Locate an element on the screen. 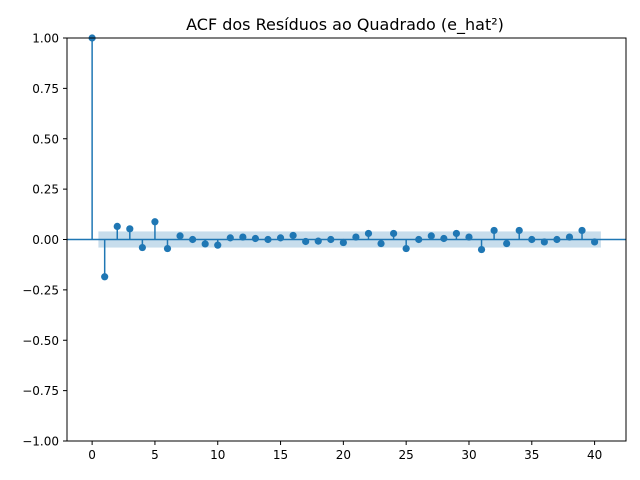  chart-title: ACF dos Resíduos ao Quadrado (e_hat²) is located at coordinates (345, 25).